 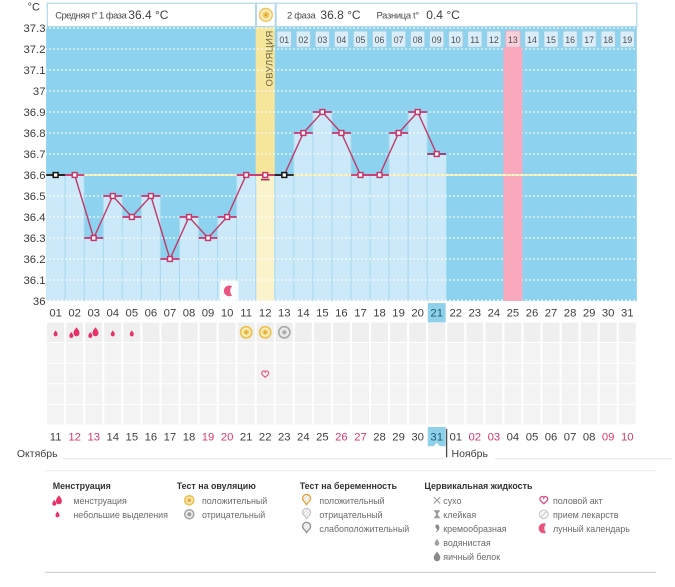 I want to click on svg-text: 37.1, so click(x=35, y=71).